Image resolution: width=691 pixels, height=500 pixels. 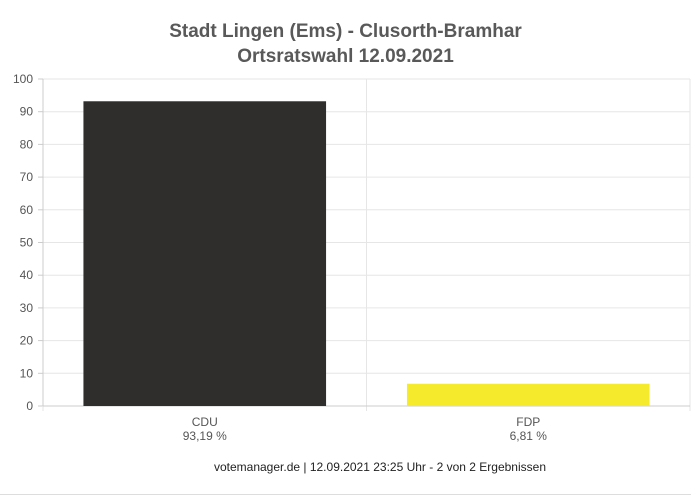 What do you see at coordinates (528, 394) in the screenshot?
I see `bar-fdp` at bounding box center [528, 394].